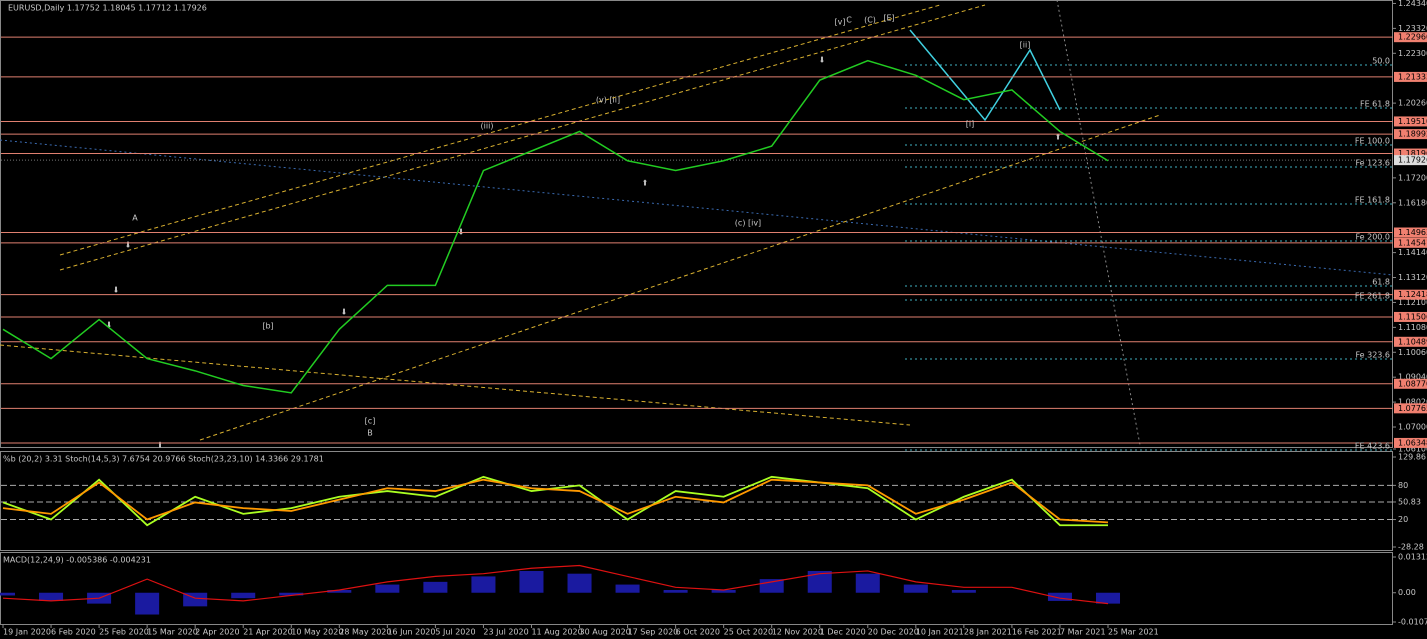  What do you see at coordinates (1372, 141) in the screenshot?
I see `fib-label: FE 100.0` at bounding box center [1372, 141].